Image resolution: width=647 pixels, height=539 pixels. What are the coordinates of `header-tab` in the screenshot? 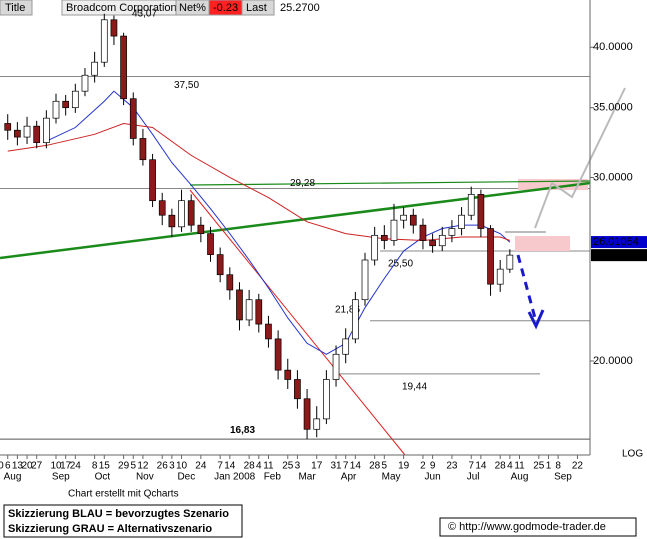 It's located at (16, 8).